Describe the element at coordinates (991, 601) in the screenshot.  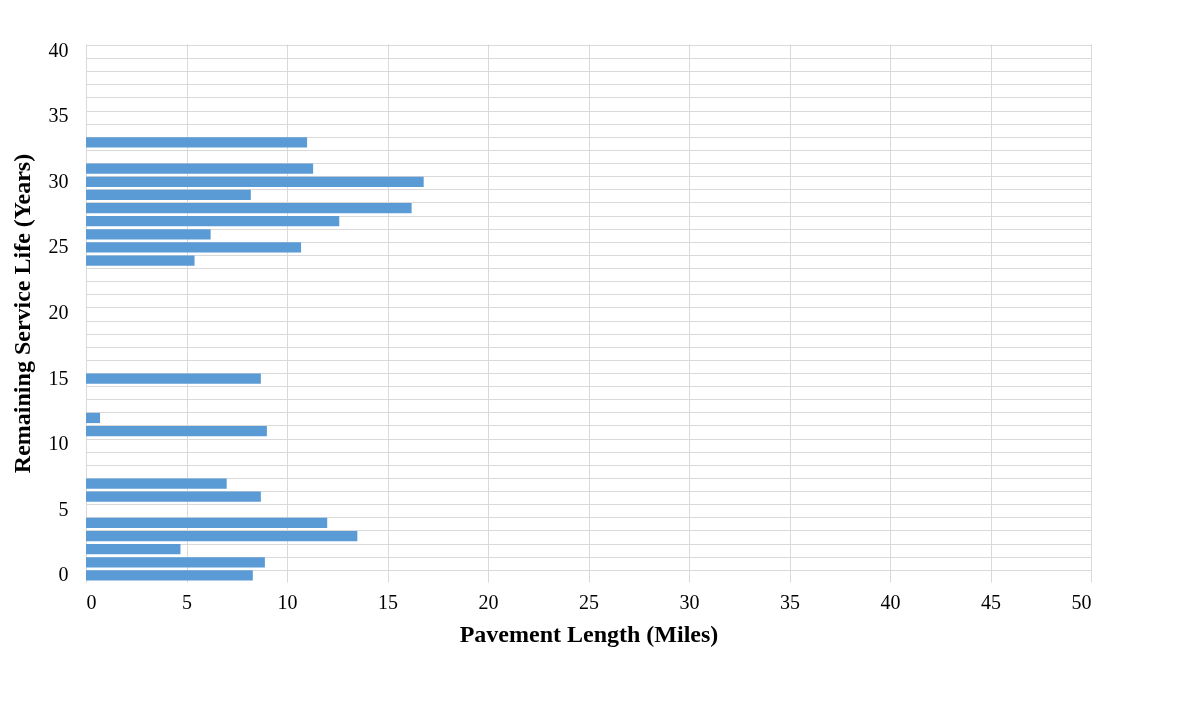
I see `x-tick-label: 45` at that location.